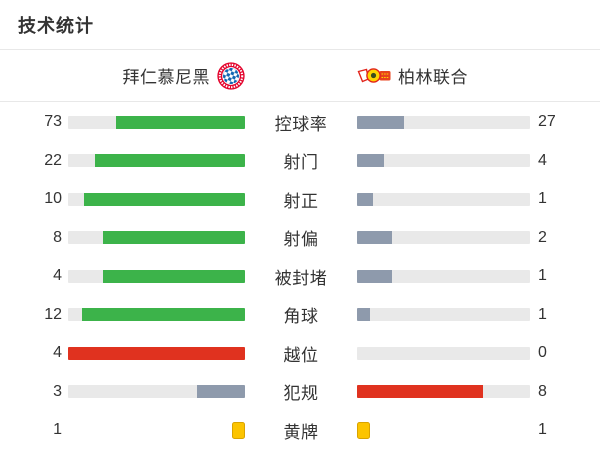 Image resolution: width=600 pixels, height=459 pixels. I want to click on stat-row: 1 黄牌 1, so click(300, 430).